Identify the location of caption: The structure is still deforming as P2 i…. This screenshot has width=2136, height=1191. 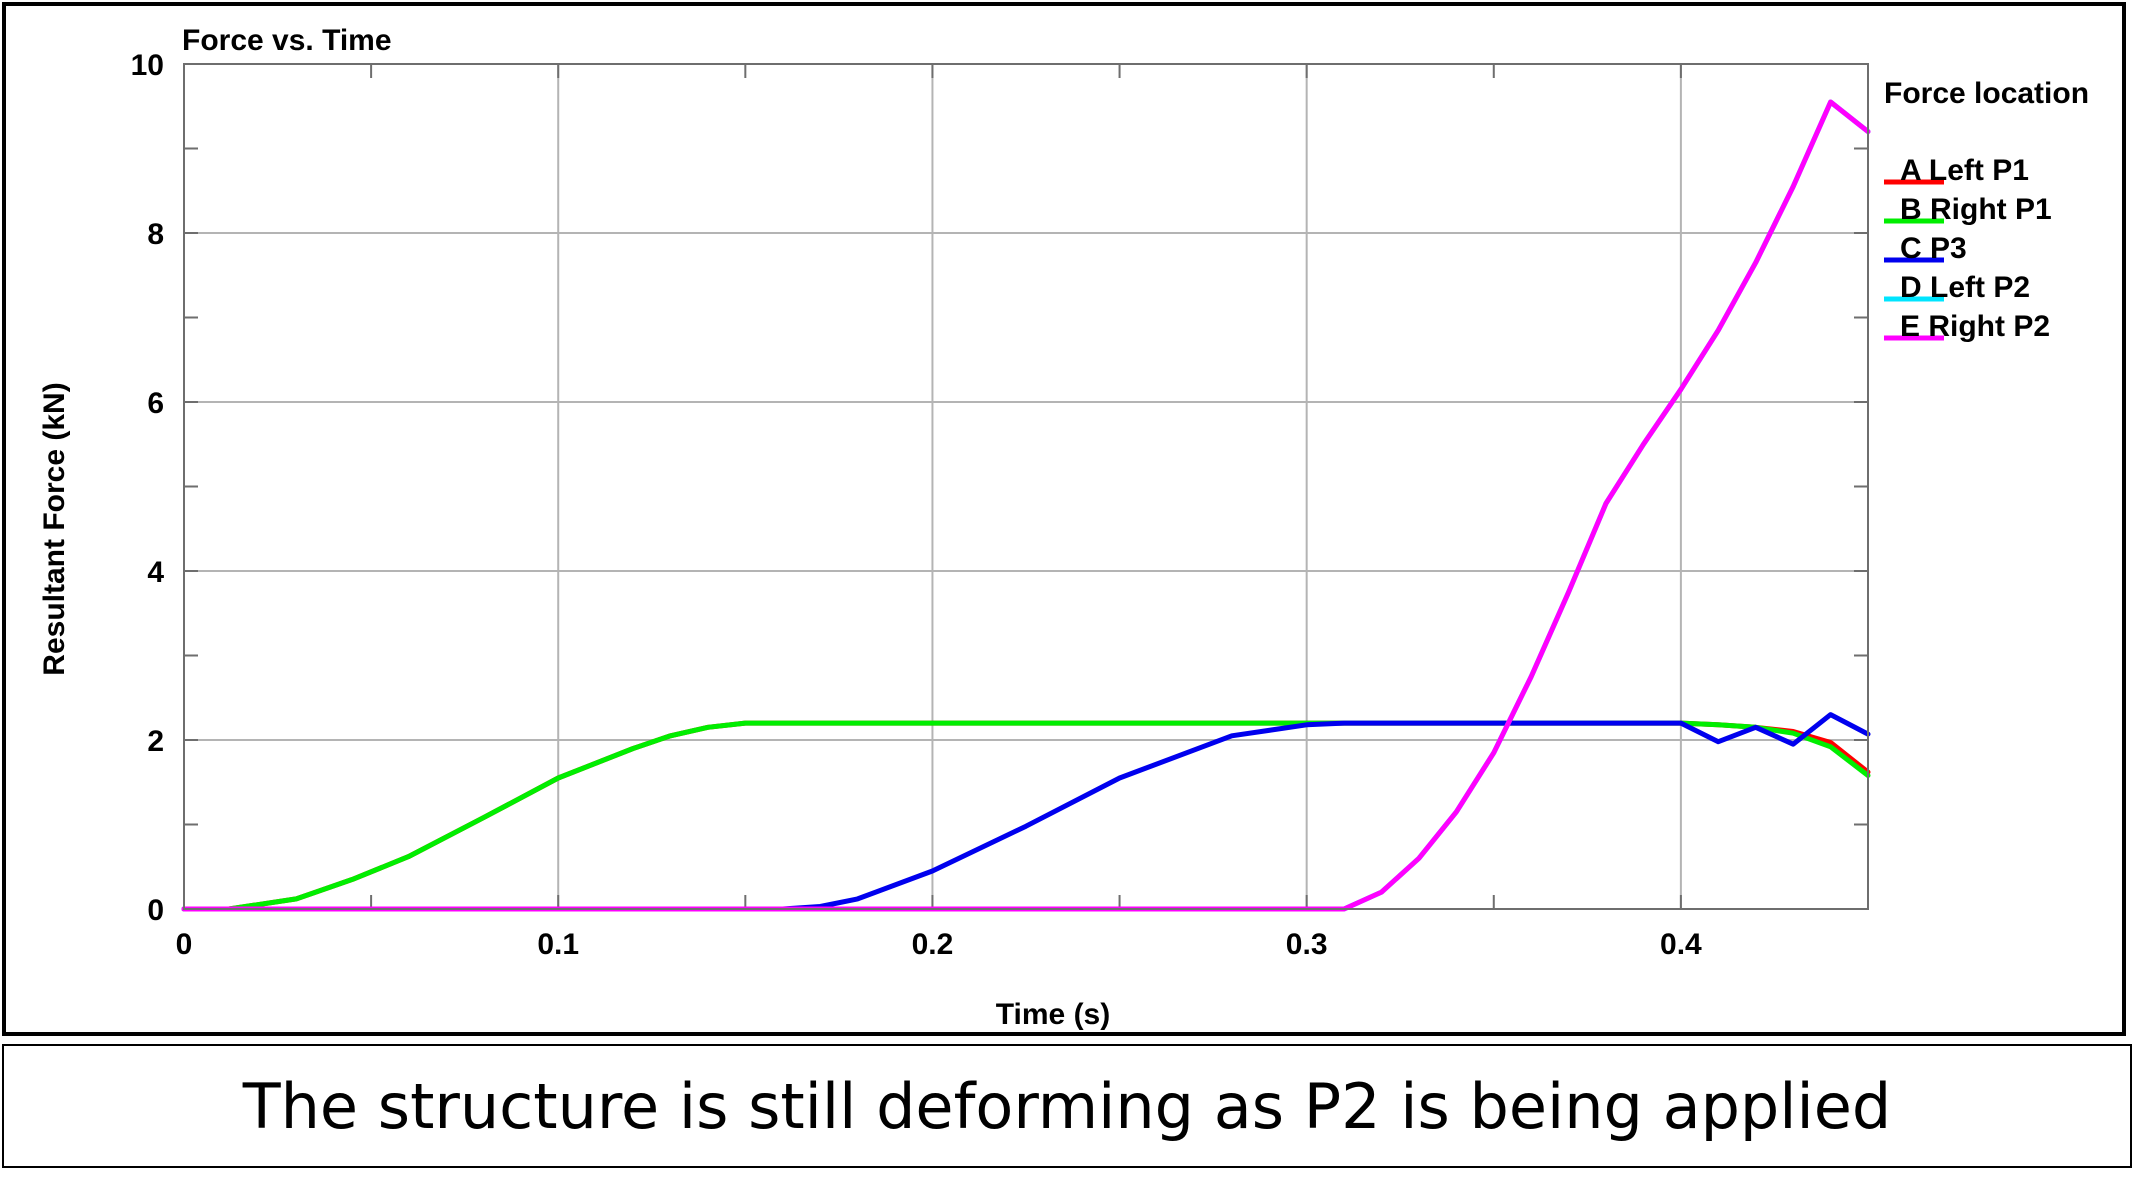
(1067, 1106).